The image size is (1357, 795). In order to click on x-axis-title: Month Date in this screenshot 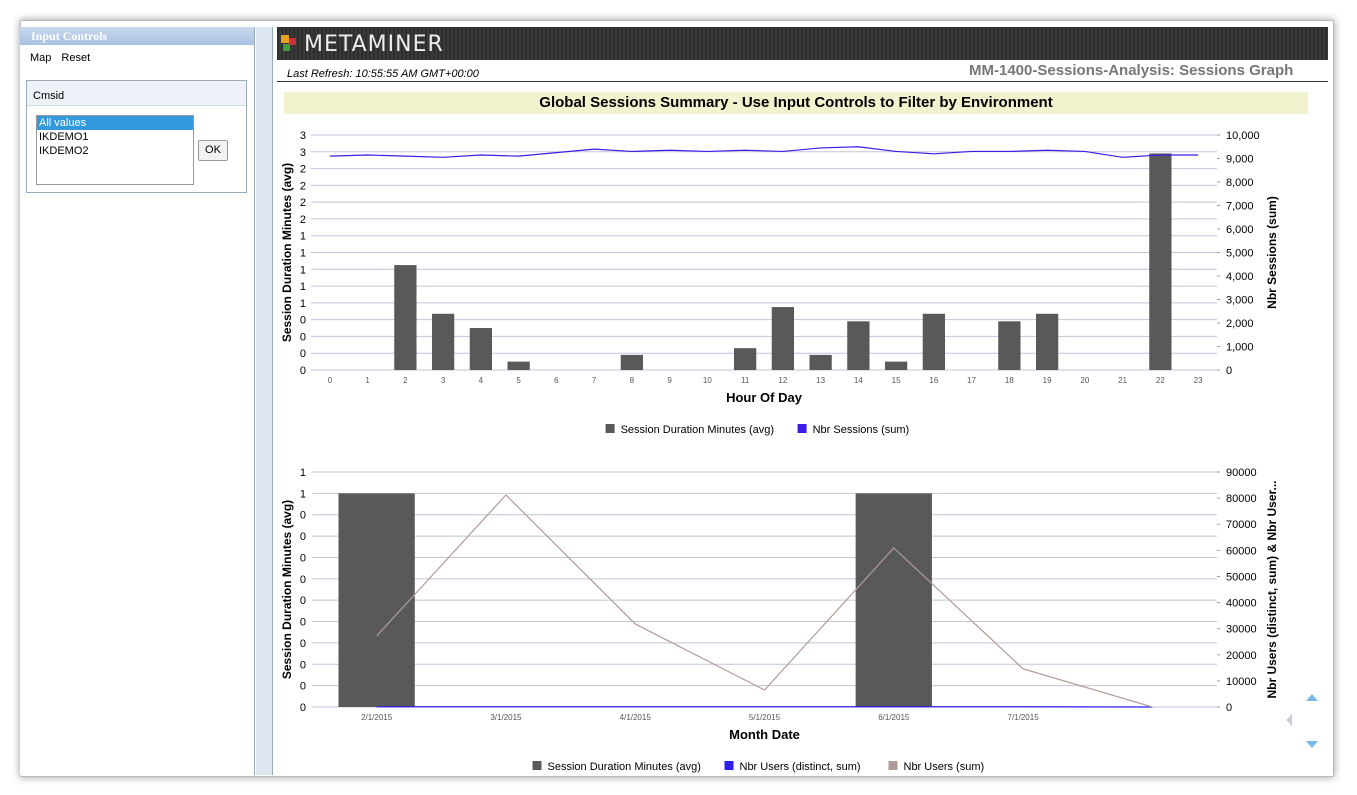, I will do `click(764, 734)`.